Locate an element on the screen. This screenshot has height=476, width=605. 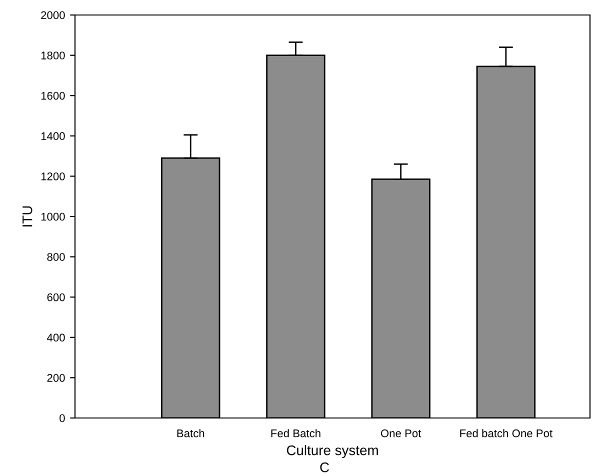
y-tick-label: 800 is located at coordinates (56, 257).